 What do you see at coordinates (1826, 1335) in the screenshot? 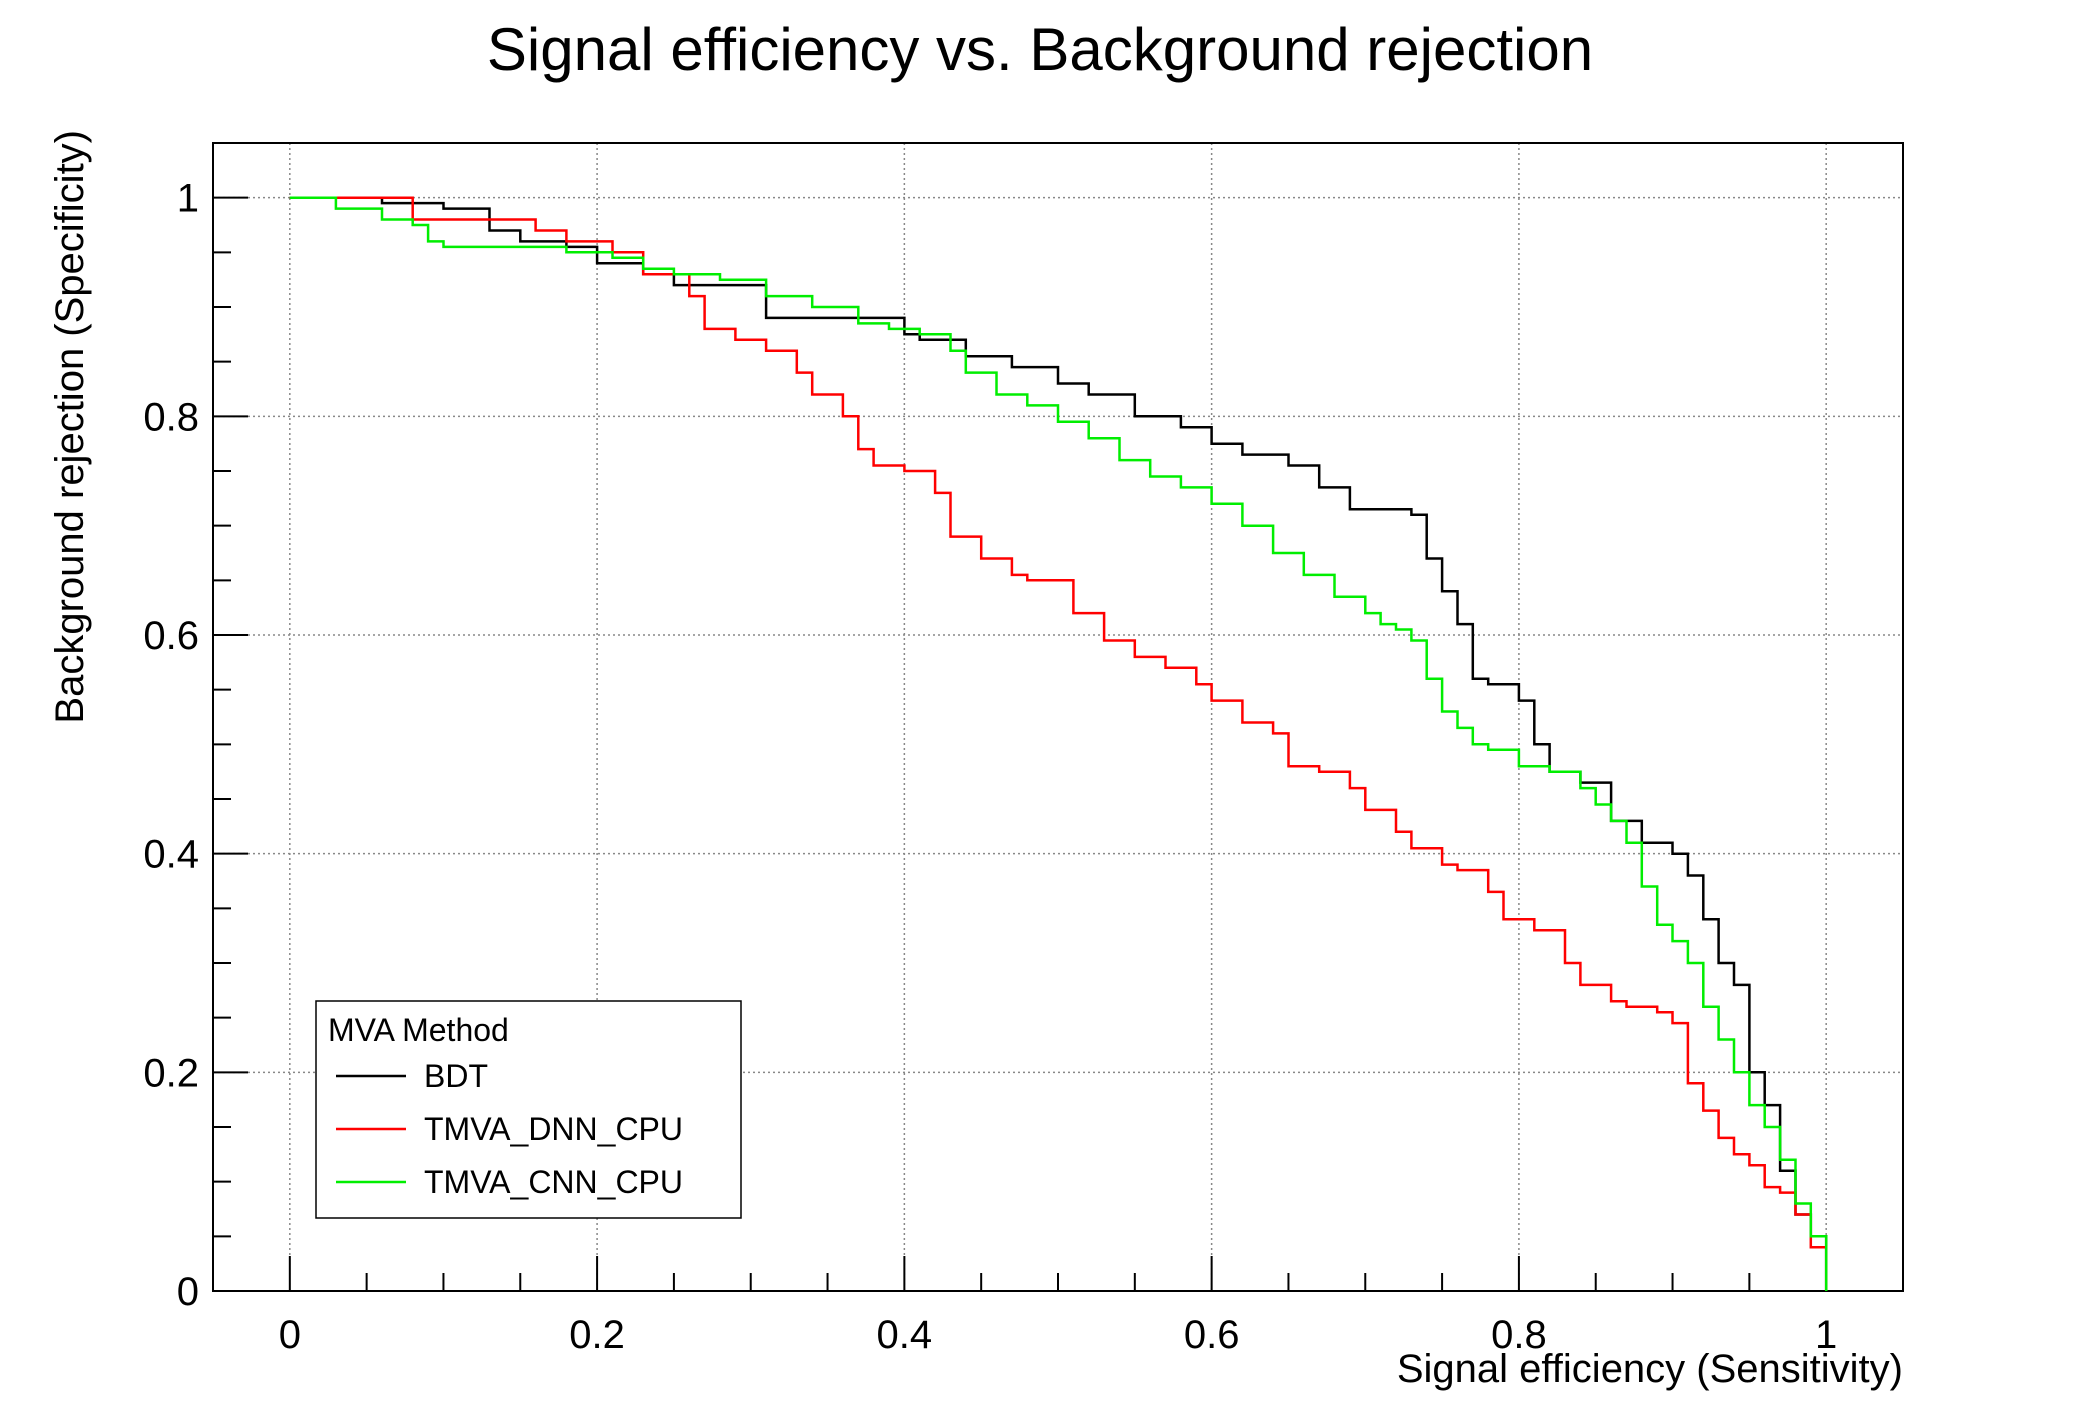
I see `x-tick-label: 1` at bounding box center [1826, 1335].